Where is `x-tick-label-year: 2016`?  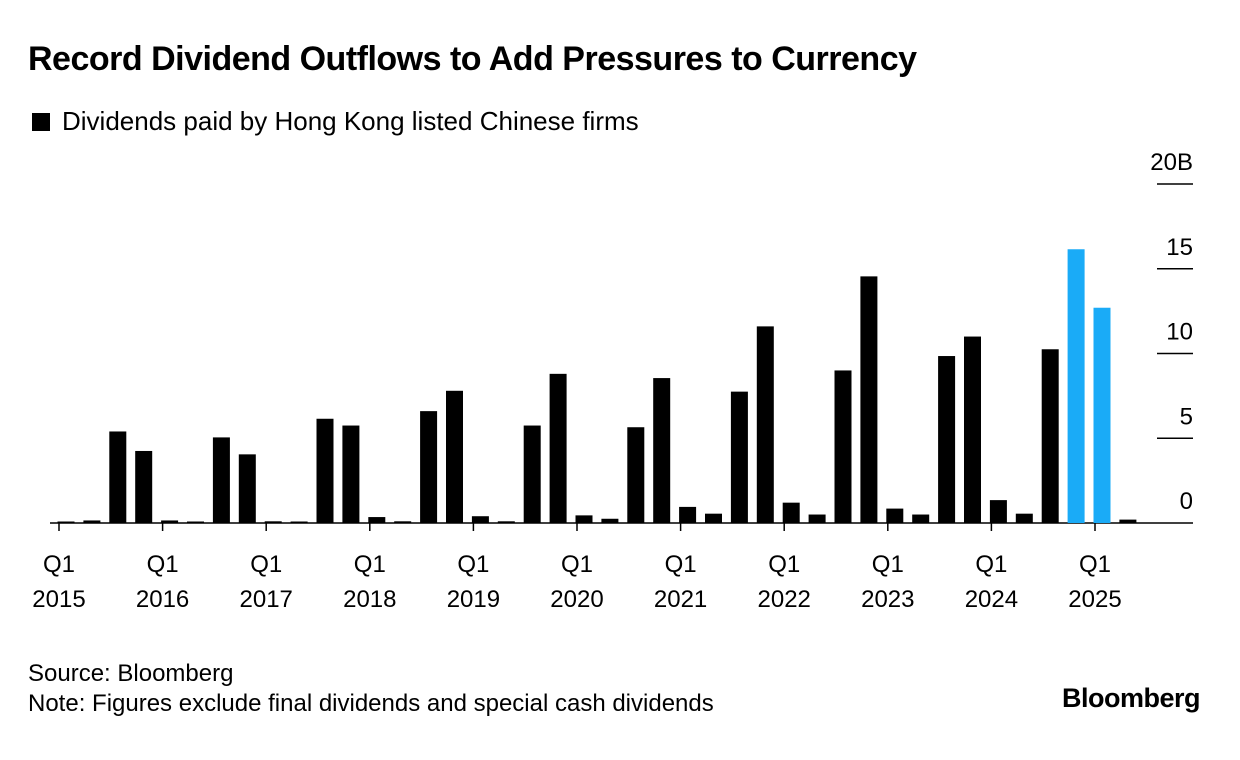 x-tick-label-year: 2016 is located at coordinates (162, 599).